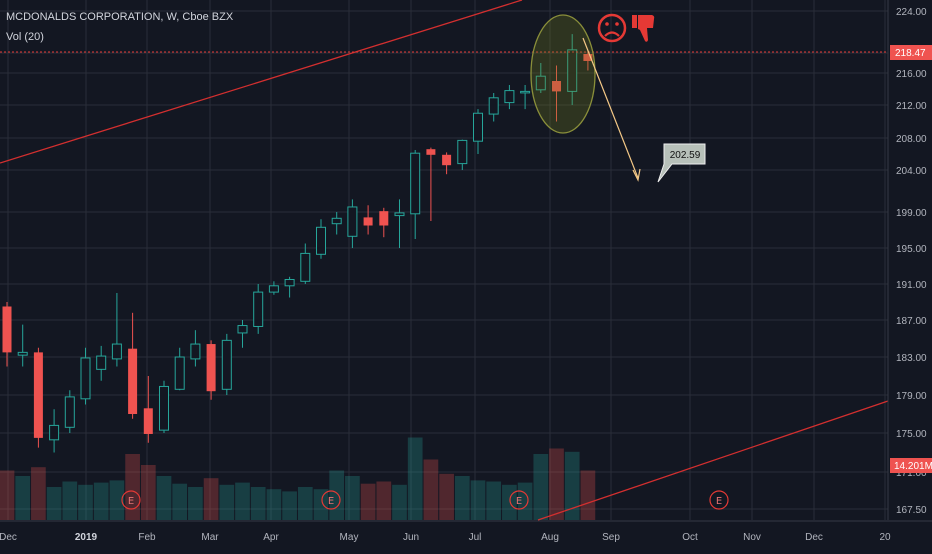 The height and width of the screenshot is (554, 932). I want to click on volume-value-badge, so click(911, 465).